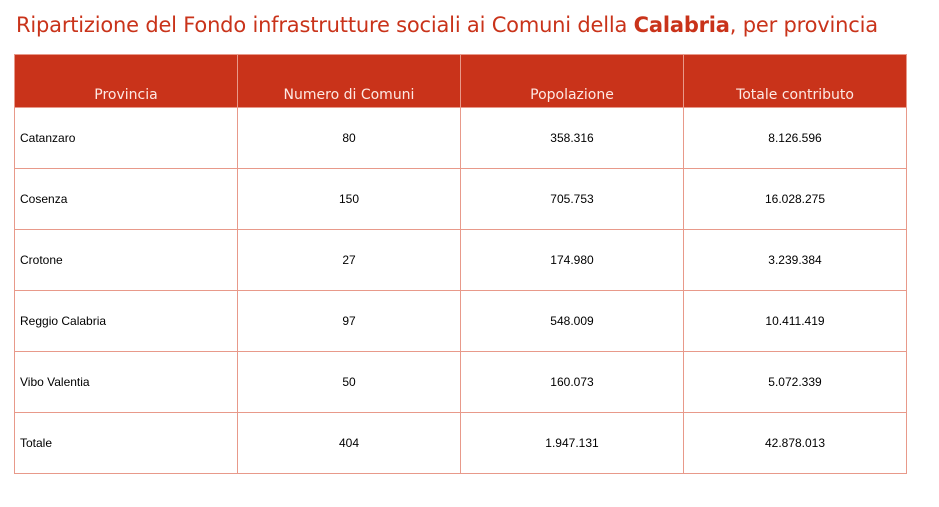  I want to click on table-cell: 27, so click(349, 260).